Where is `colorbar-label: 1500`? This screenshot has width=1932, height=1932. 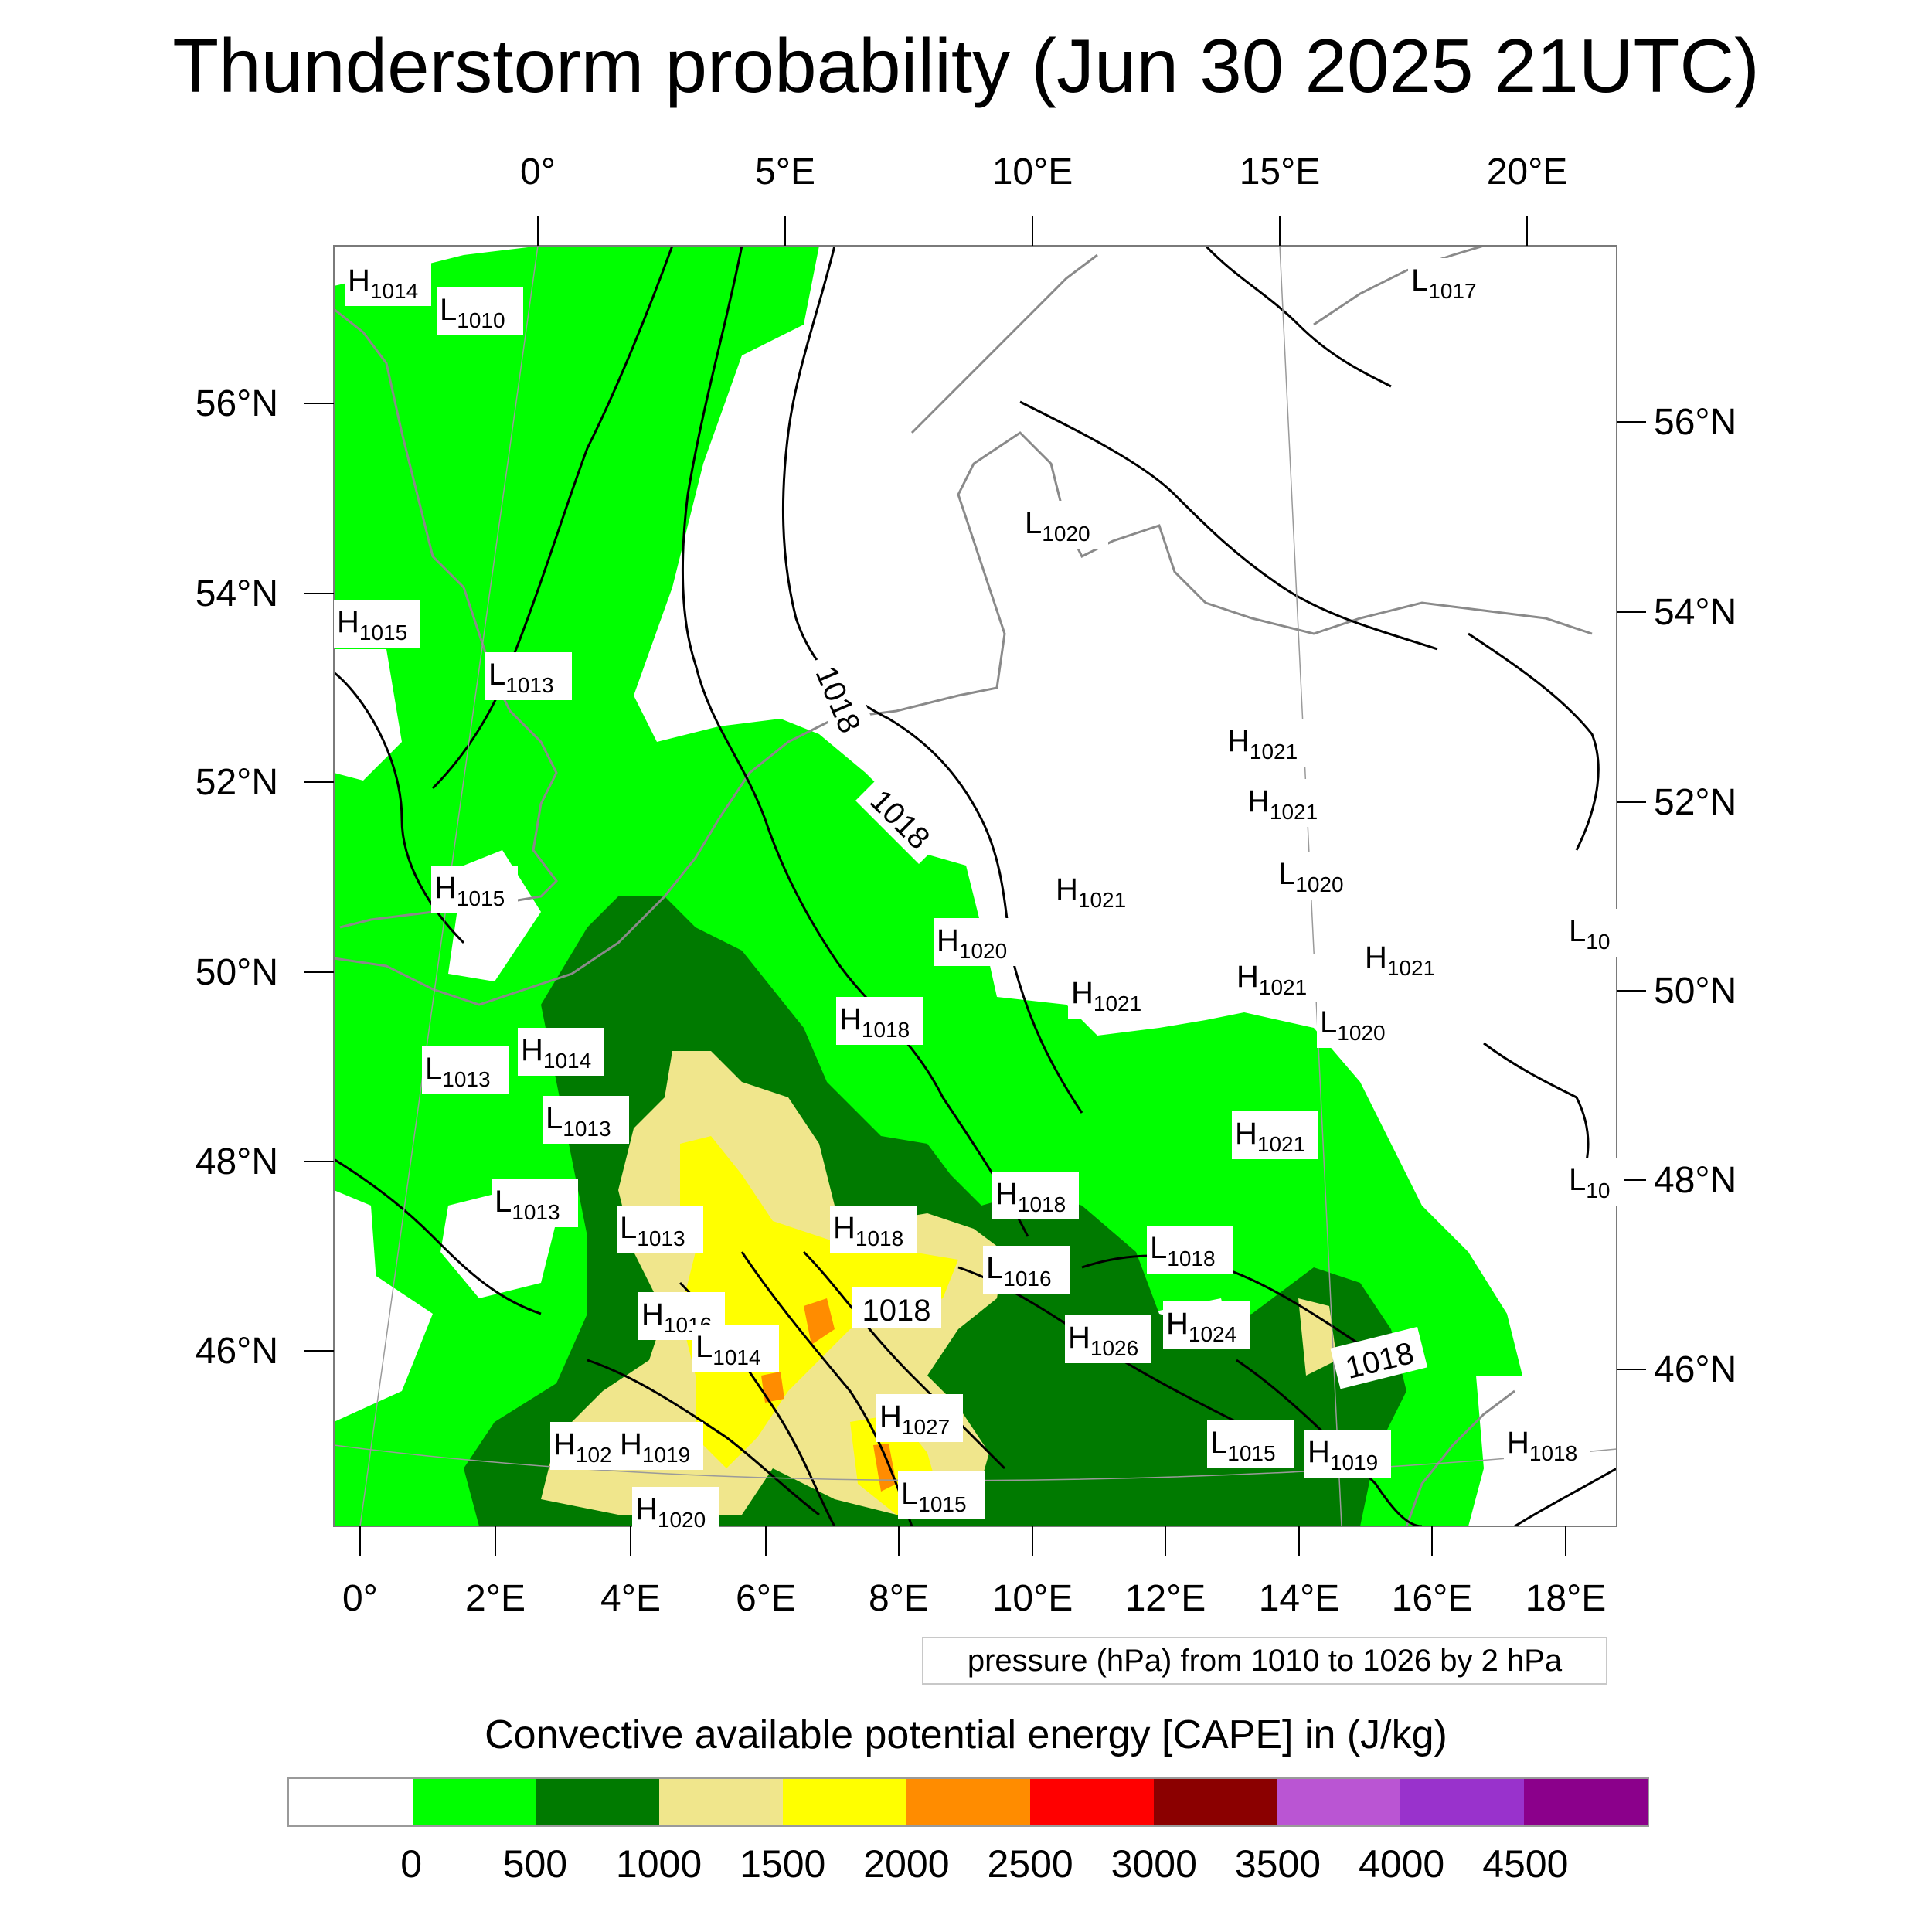 colorbar-label: 1500 is located at coordinates (783, 1864).